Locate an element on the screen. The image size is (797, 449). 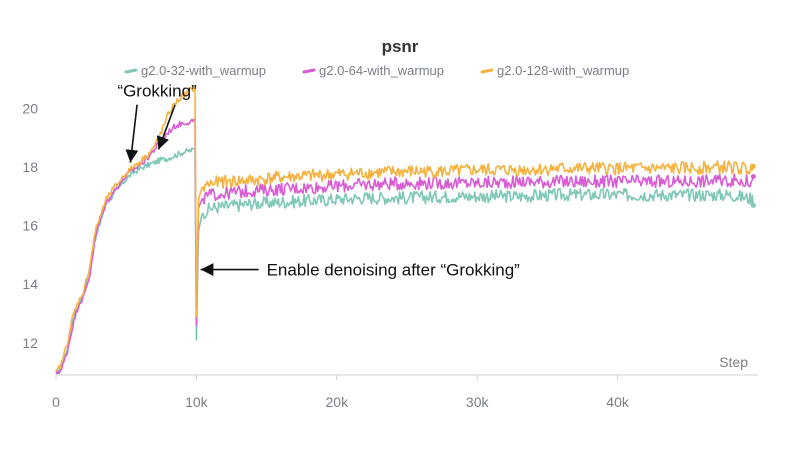
y-tick-label: 20 is located at coordinates (30, 108).